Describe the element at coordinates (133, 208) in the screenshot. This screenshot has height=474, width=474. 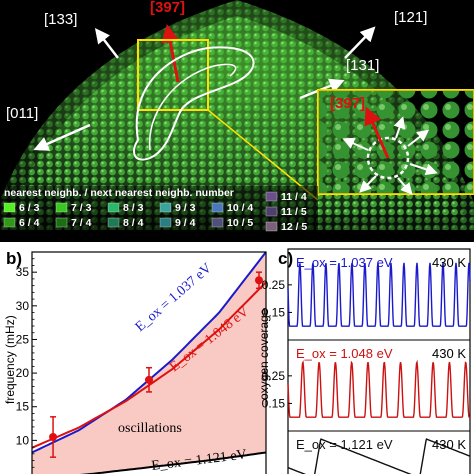
I see `legend-label: 8 / 3` at that location.